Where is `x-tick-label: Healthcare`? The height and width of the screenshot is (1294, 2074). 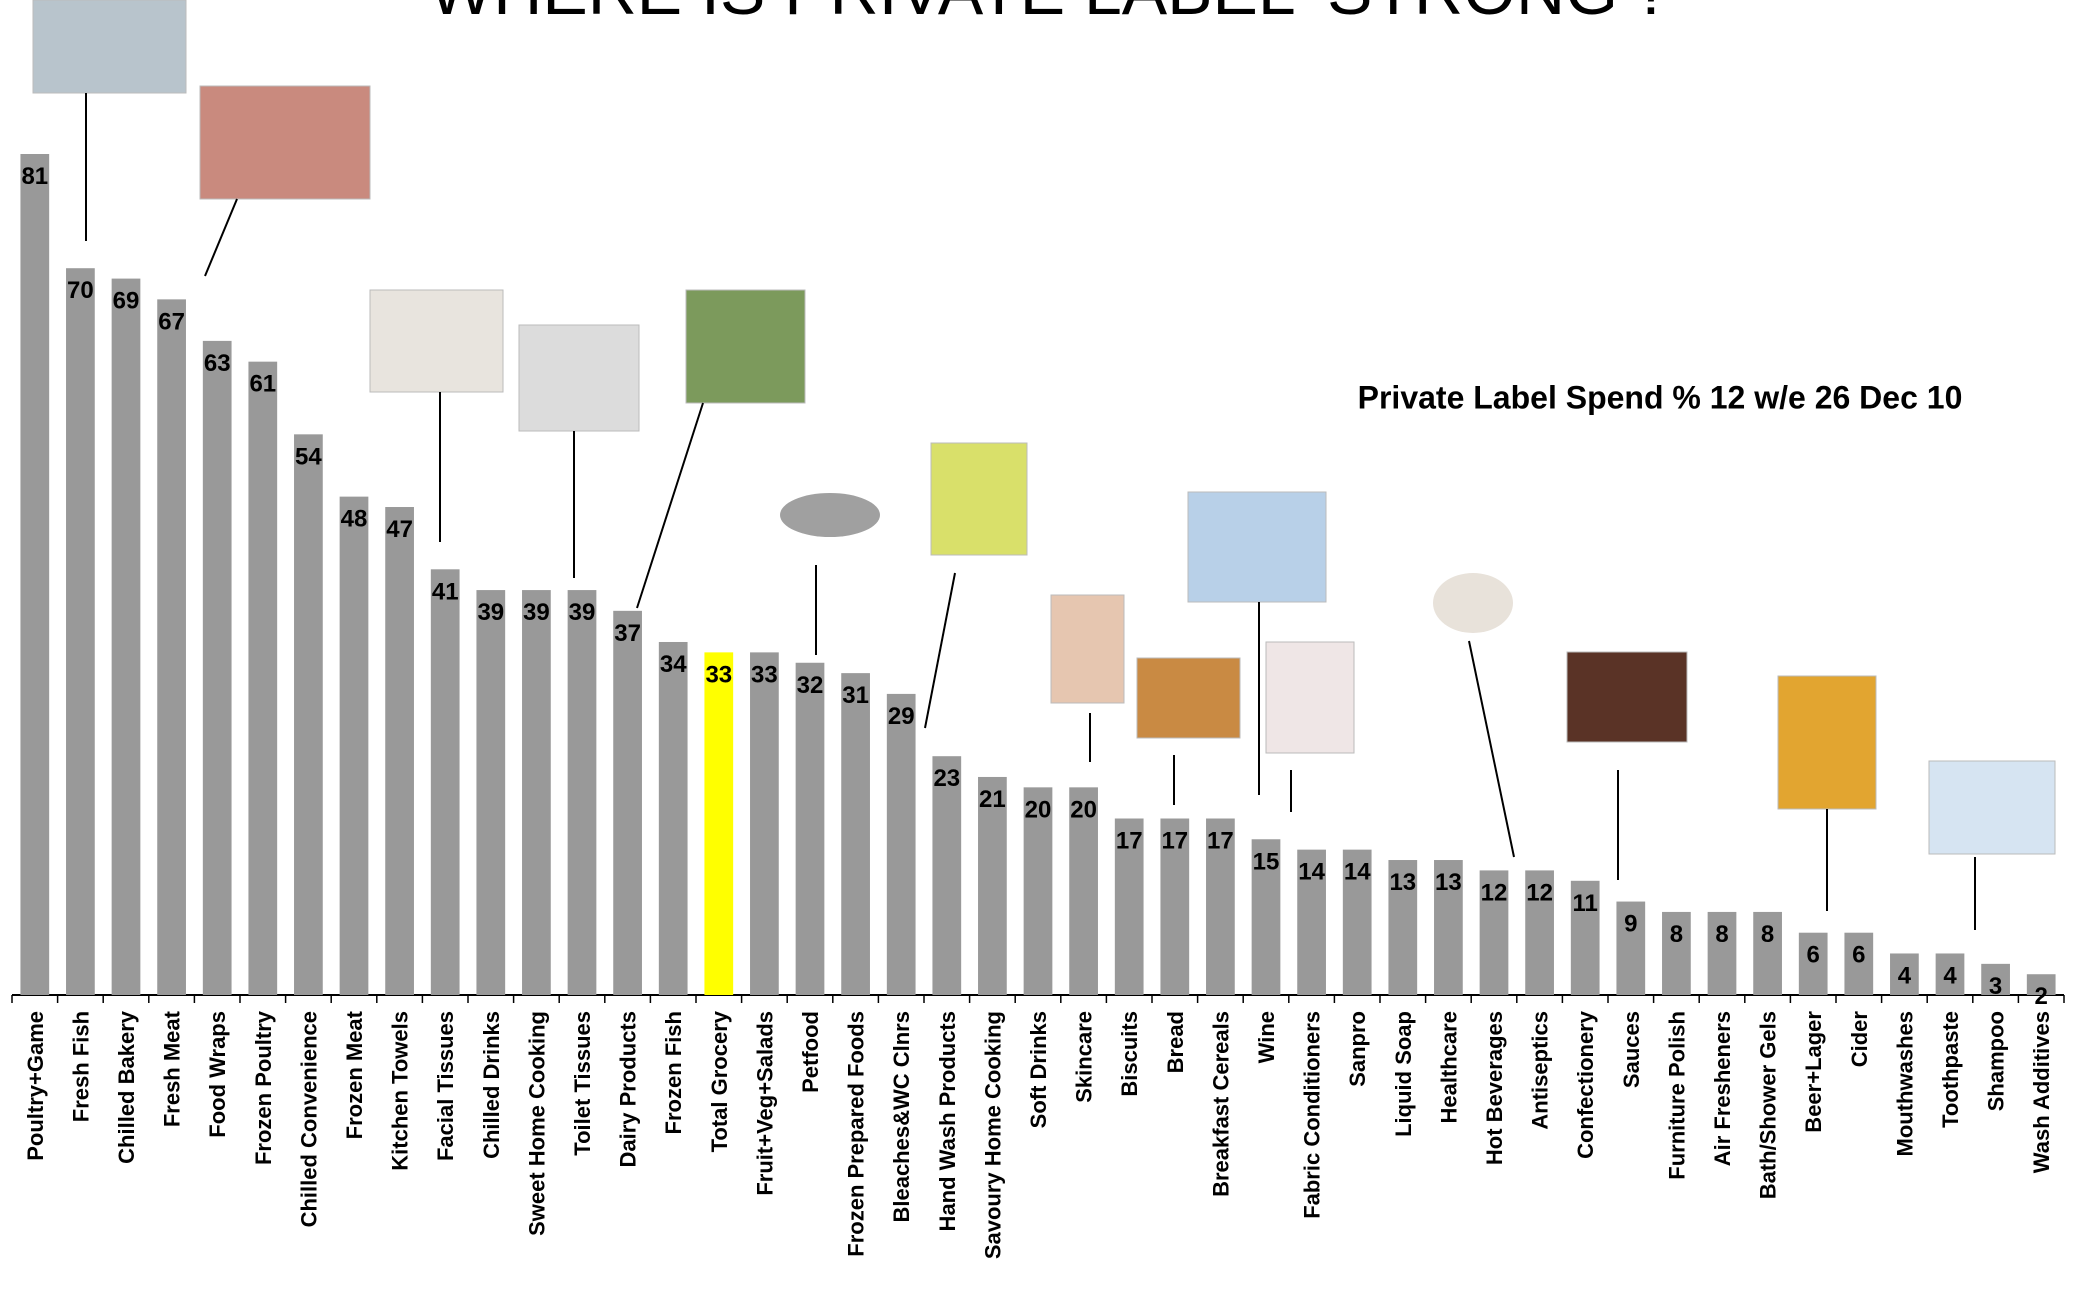
x-tick-label: Healthcare is located at coordinates (1448, 1067).